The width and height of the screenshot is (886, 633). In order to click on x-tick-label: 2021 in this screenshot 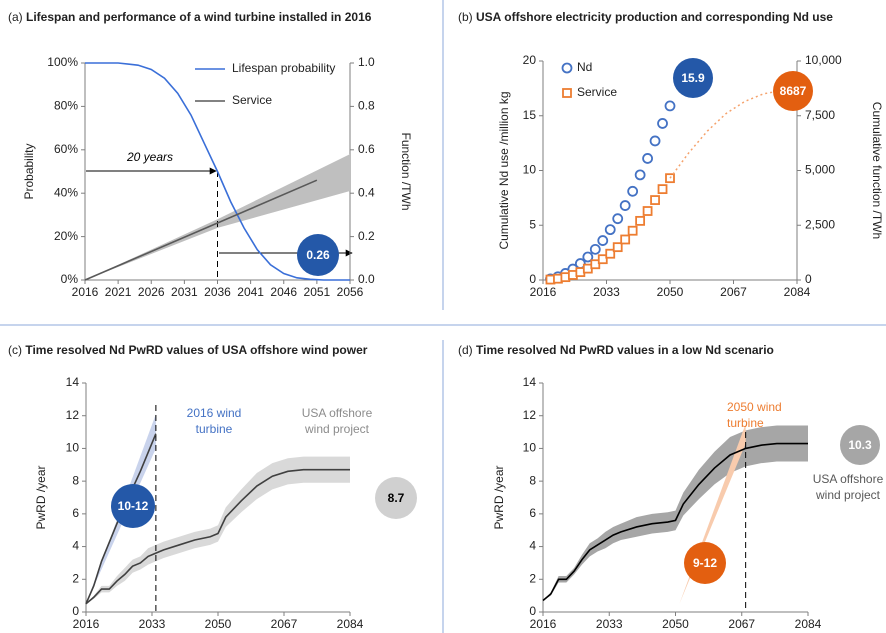, I will do `click(118, 292)`.